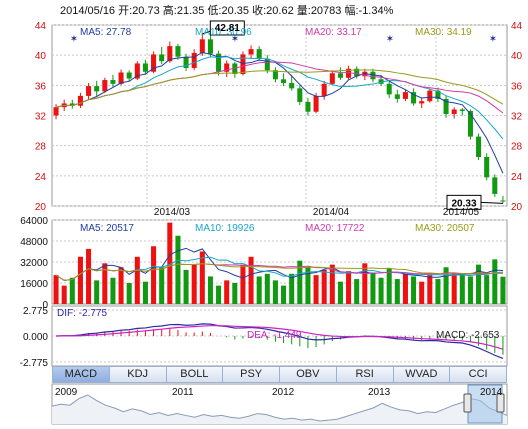 Image resolution: width=528 pixels, height=429 pixels. Describe the element at coordinates (41, 86) in the screenshot. I see `price-tick-left: 36` at that location.